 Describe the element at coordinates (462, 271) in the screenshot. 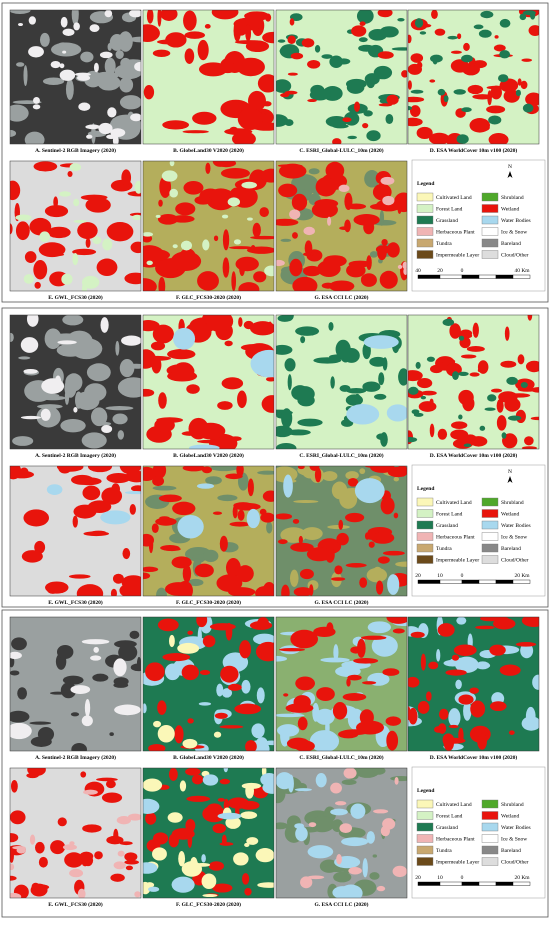

I see `scale-label: 0` at that location.